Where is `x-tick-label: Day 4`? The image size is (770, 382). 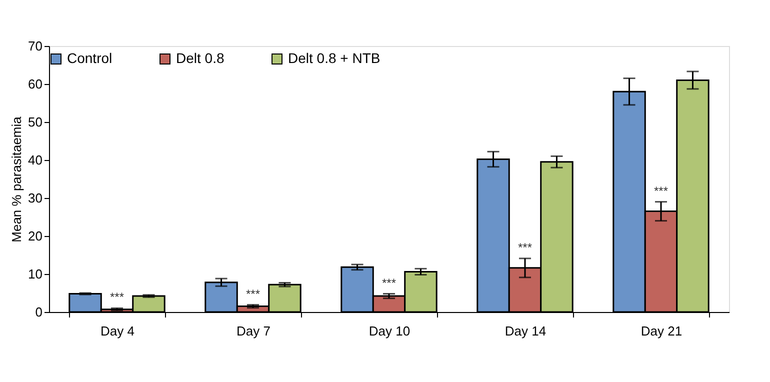
x-tick-label: Day 4 is located at coordinates (117, 331).